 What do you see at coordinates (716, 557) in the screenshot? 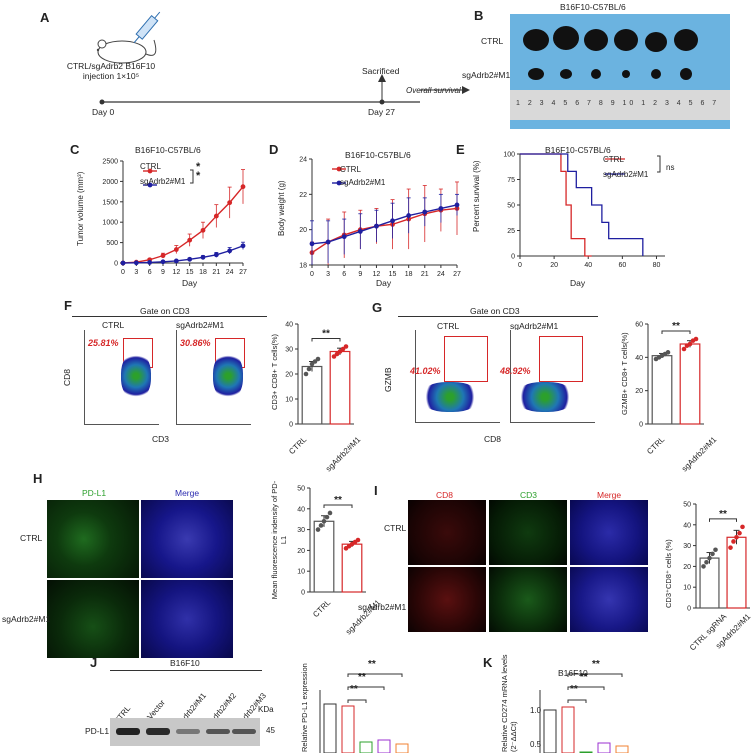
I see `panel-i-bar-chart: 0 10 20 30 40 50 **` at bounding box center [716, 557].